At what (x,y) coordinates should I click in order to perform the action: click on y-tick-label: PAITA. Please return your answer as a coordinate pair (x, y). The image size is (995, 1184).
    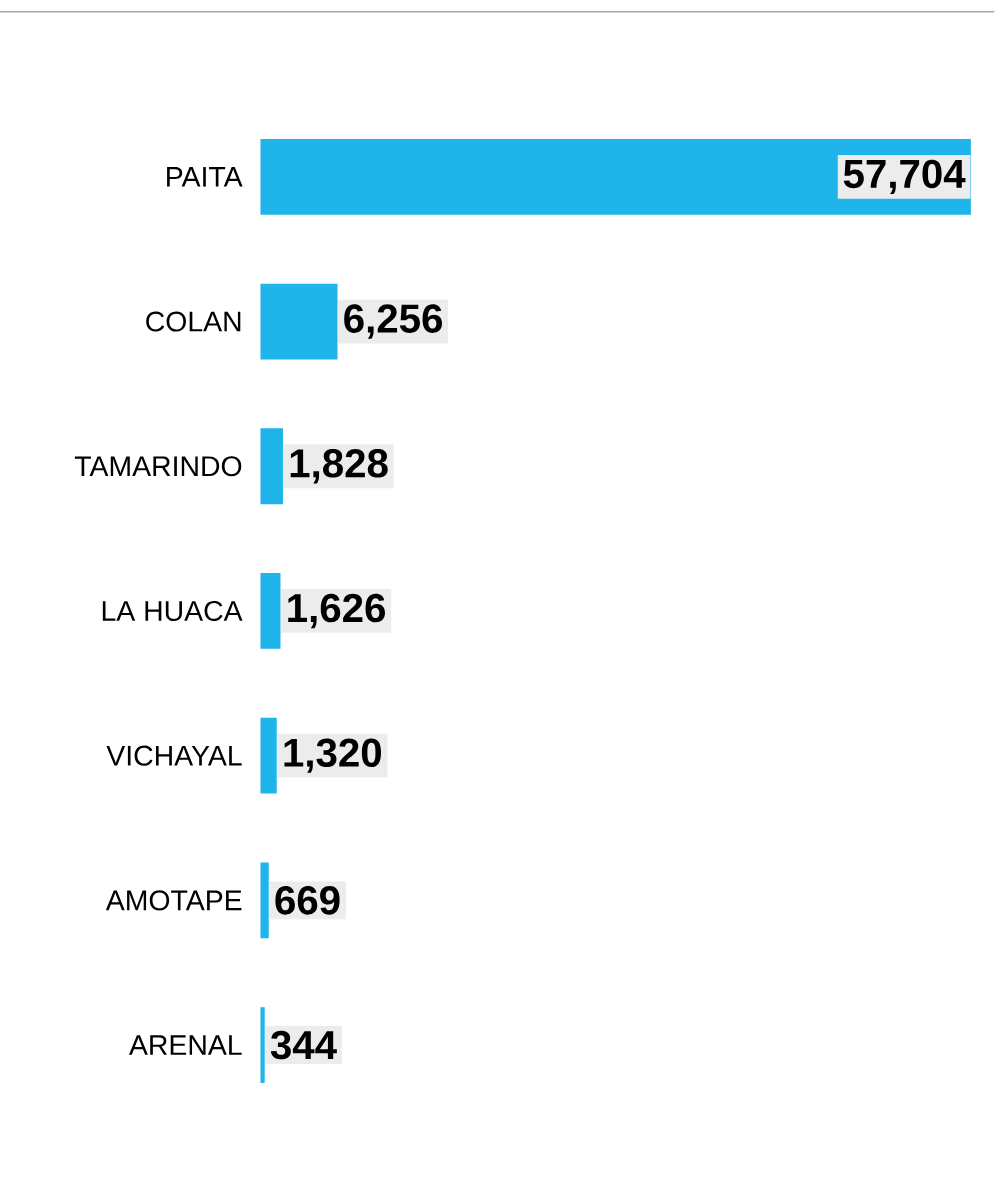
    Looking at the image, I should click on (205, 177).